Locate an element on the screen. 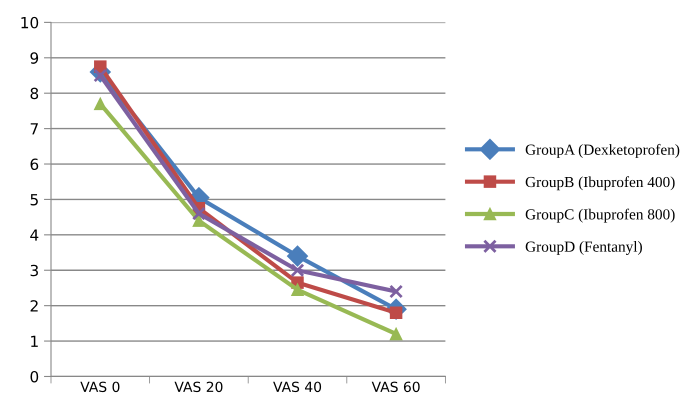 The image size is (680, 407). legend-label: GroupD (Fentanyl) is located at coordinates (584, 248).